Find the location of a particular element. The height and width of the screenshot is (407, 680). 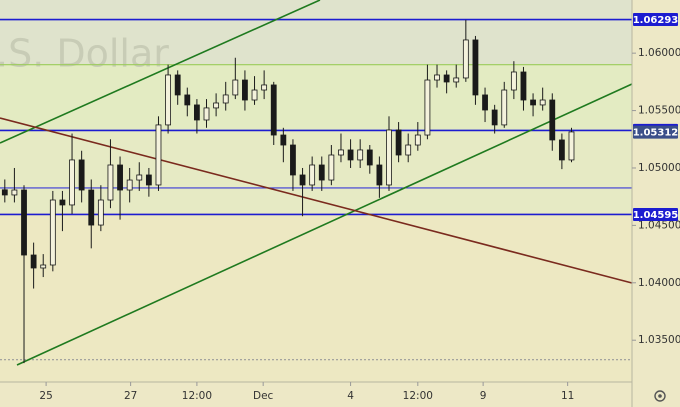

time-axis-area is located at coordinates (316, 394).